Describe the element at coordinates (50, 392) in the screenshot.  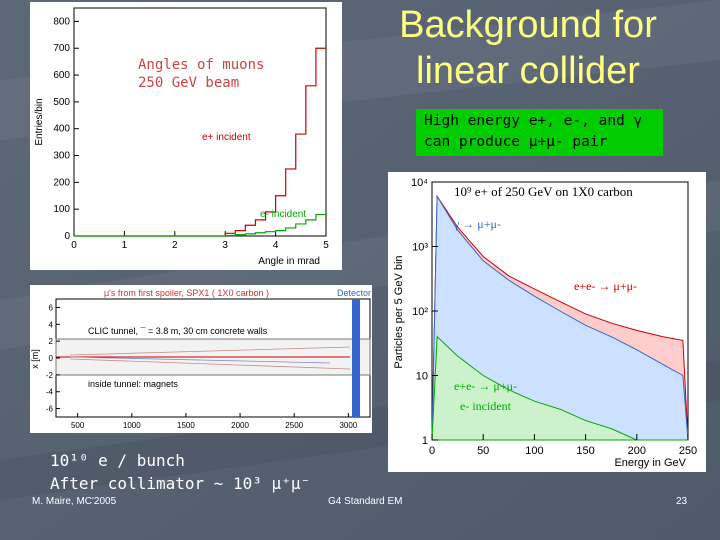
I see `y-tick-label: -4` at that location.